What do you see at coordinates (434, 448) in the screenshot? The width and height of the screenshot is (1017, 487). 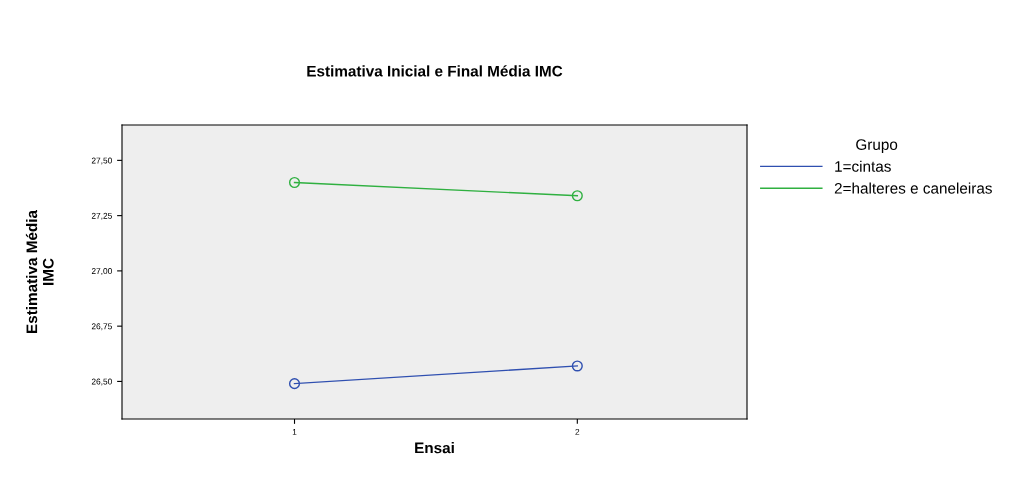 I see `x-axis-title: Ensai` at bounding box center [434, 448].